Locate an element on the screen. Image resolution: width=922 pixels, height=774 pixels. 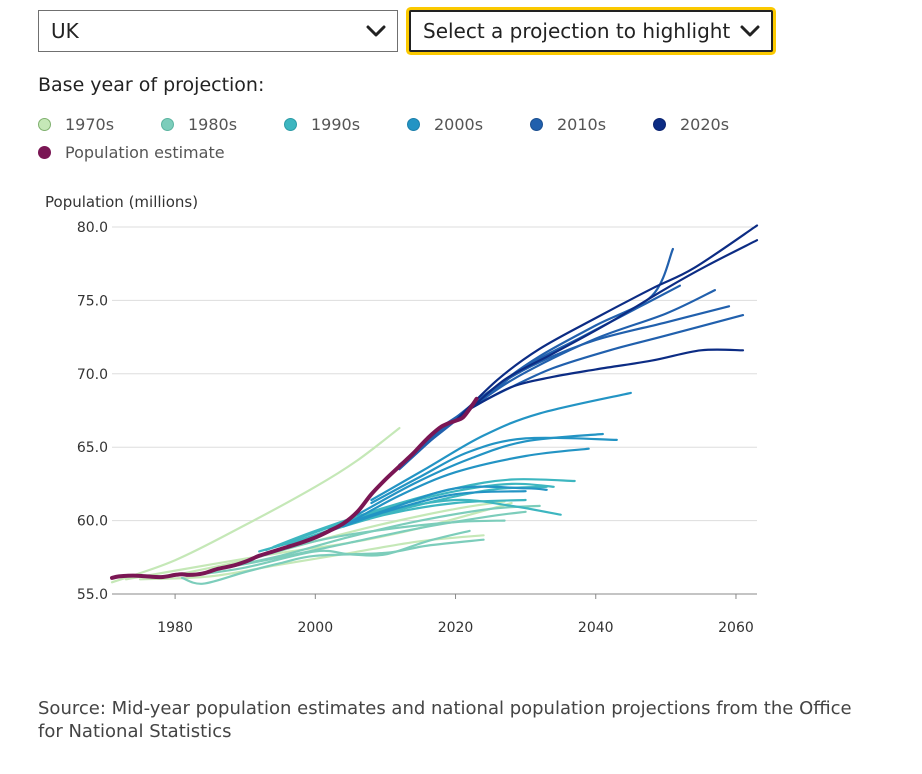
legend-label: 1990s is located at coordinates (336, 124).